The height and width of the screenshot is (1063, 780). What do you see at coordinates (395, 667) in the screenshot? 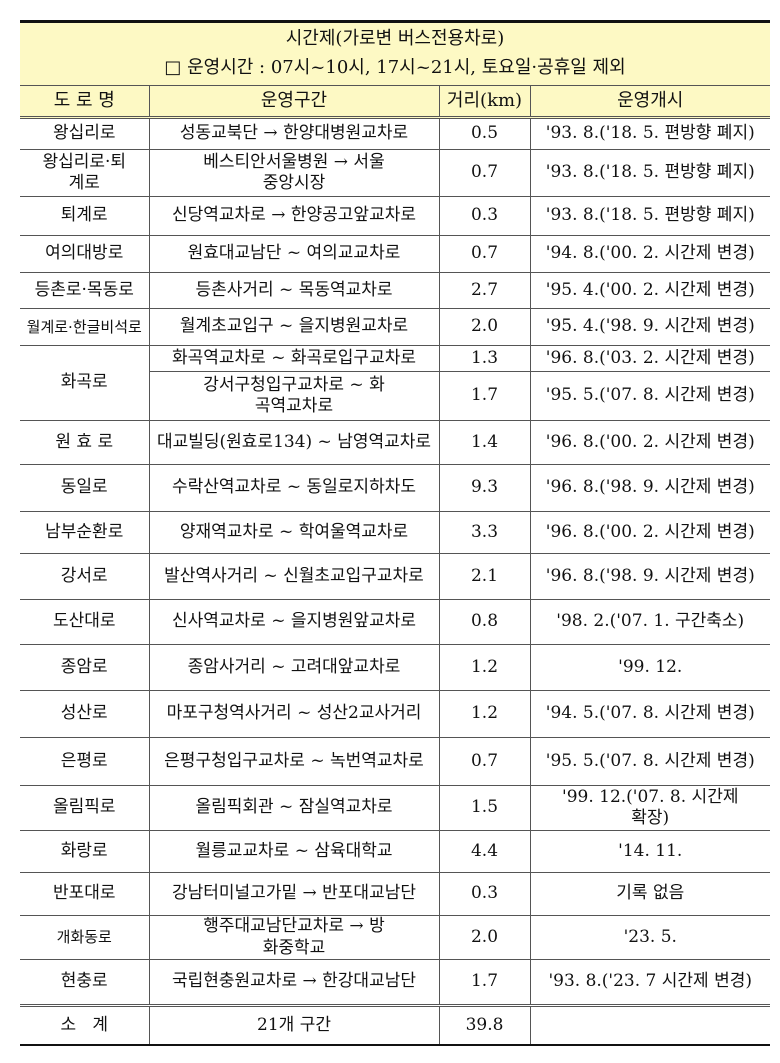
I see `table-row: 종암로 종암사거리 ~ 고려대앞교차로 1.2'99. 12.` at bounding box center [395, 667].